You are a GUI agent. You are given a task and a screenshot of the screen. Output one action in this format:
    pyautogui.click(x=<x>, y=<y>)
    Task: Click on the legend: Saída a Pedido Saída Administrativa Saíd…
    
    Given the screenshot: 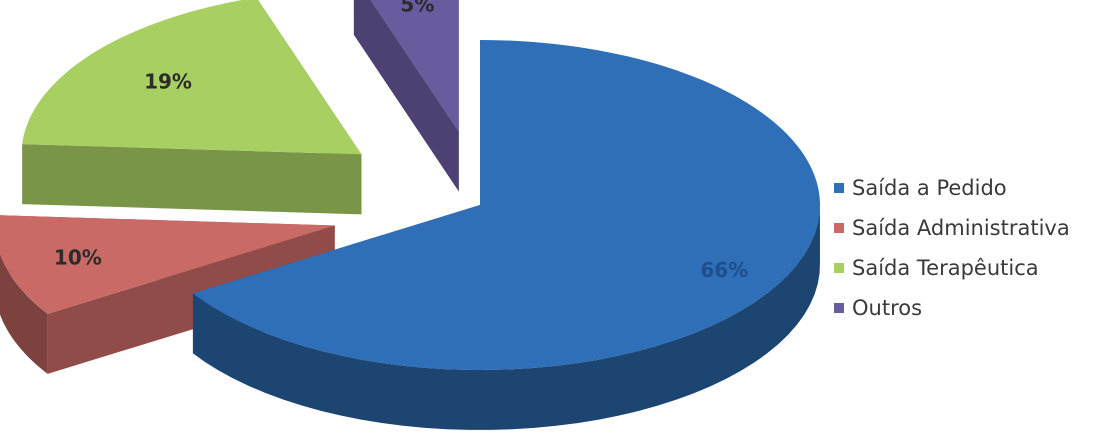 What is the action you would take?
    pyautogui.click(x=952, y=248)
    